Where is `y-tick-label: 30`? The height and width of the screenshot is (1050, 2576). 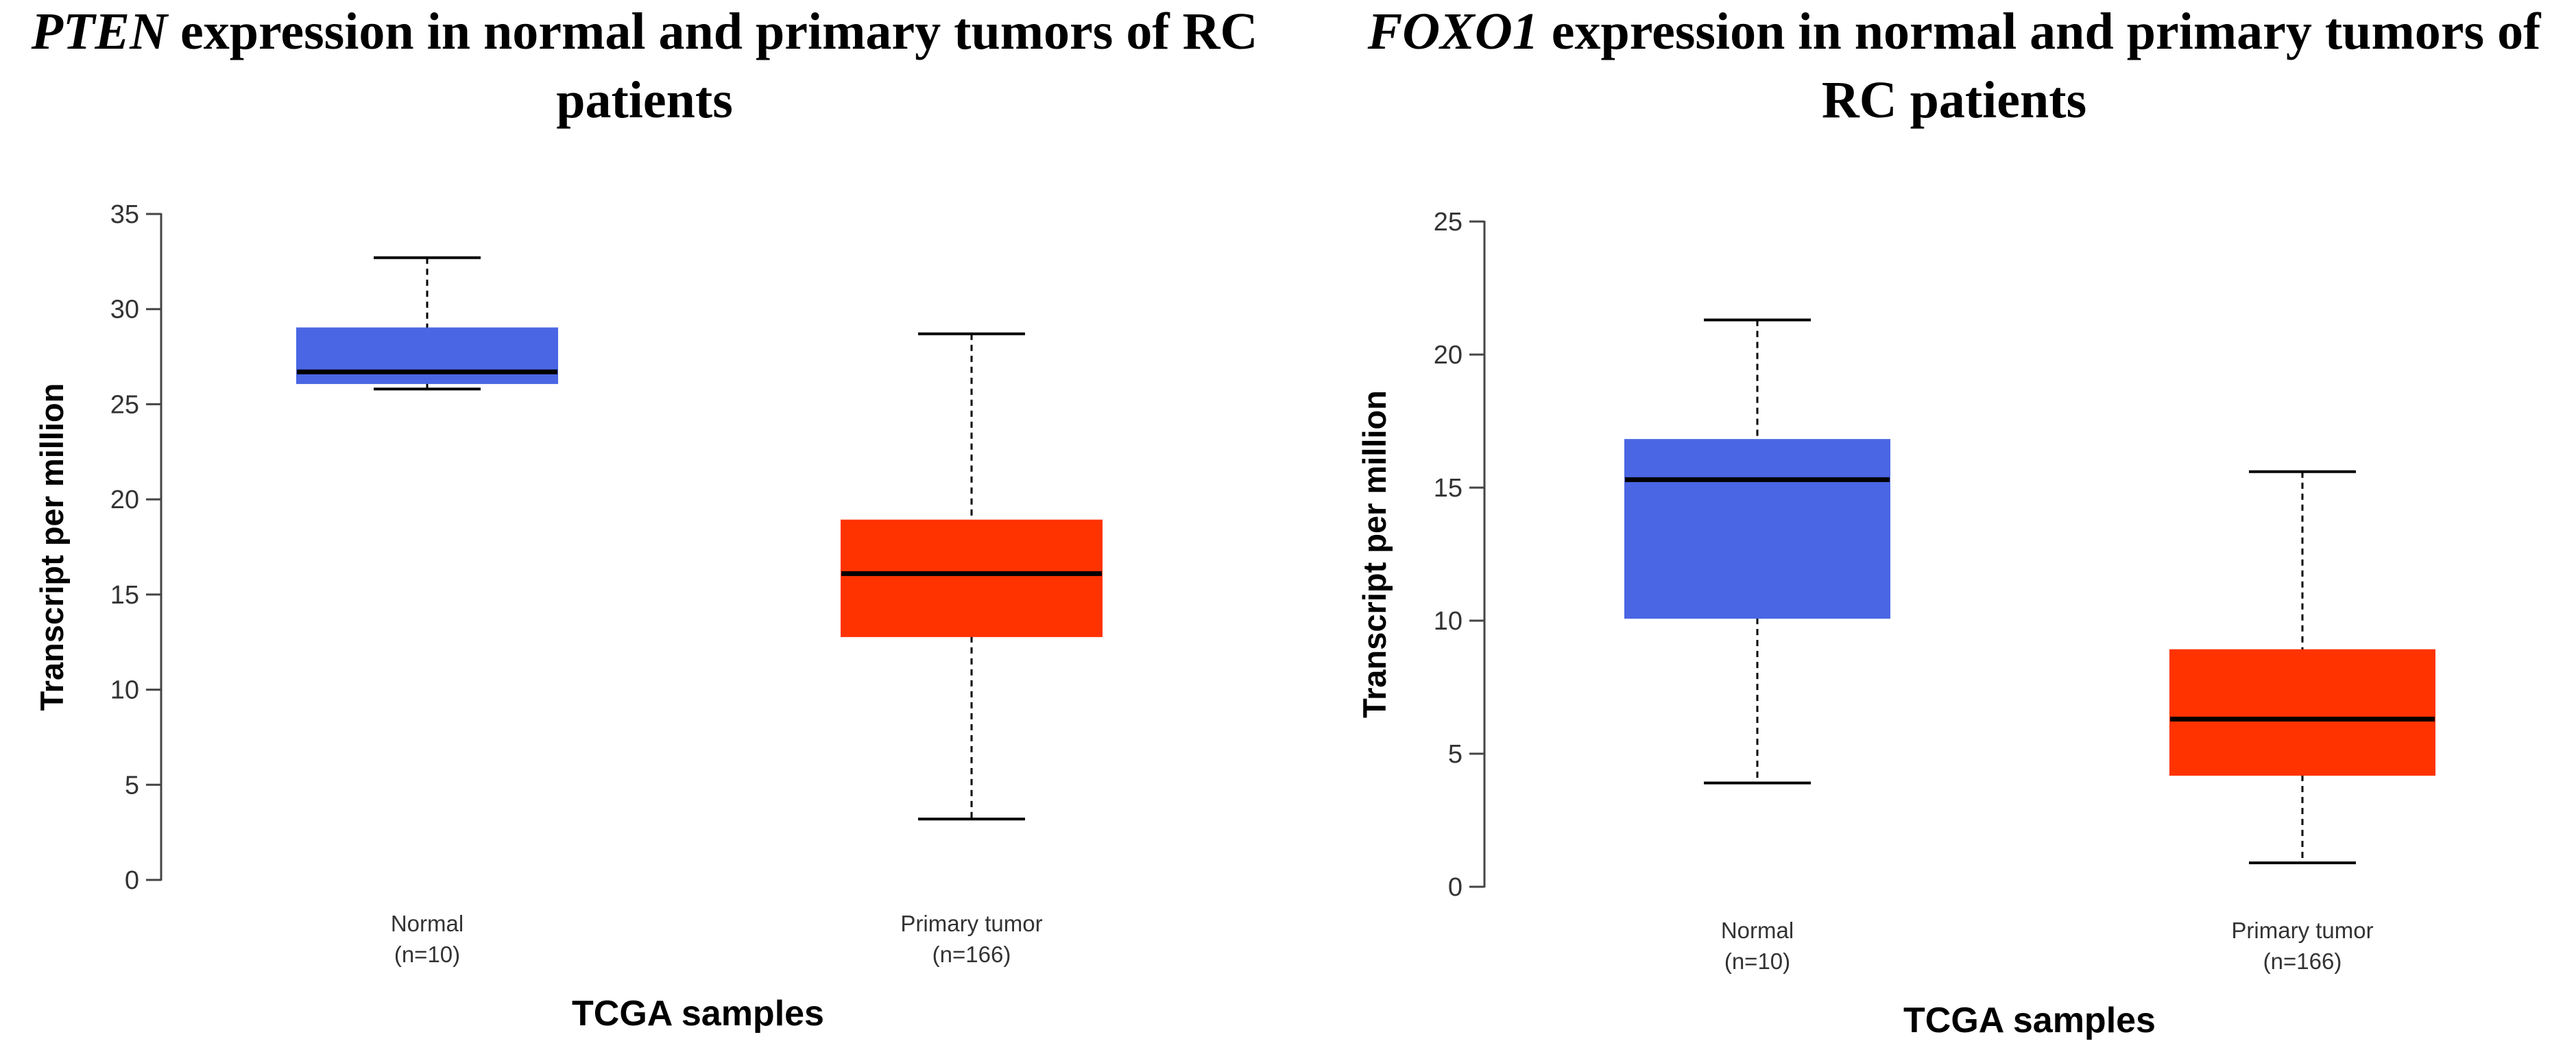
y-tick-label: 30 is located at coordinates (124, 310).